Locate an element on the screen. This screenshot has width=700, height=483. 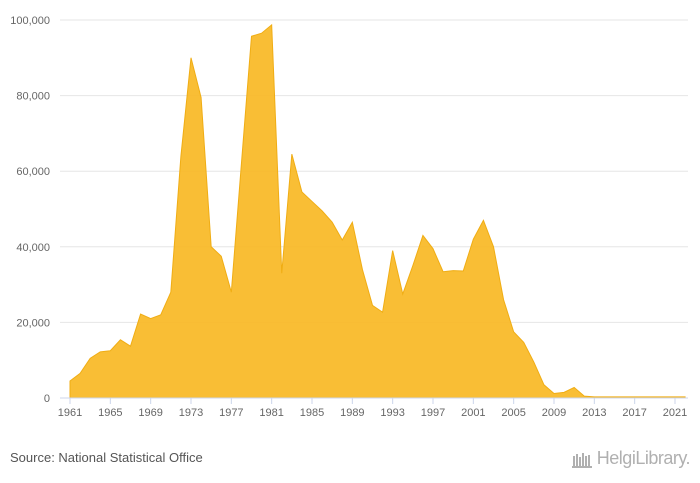
source-text: Source: National Statistical Office is located at coordinates (106, 457).